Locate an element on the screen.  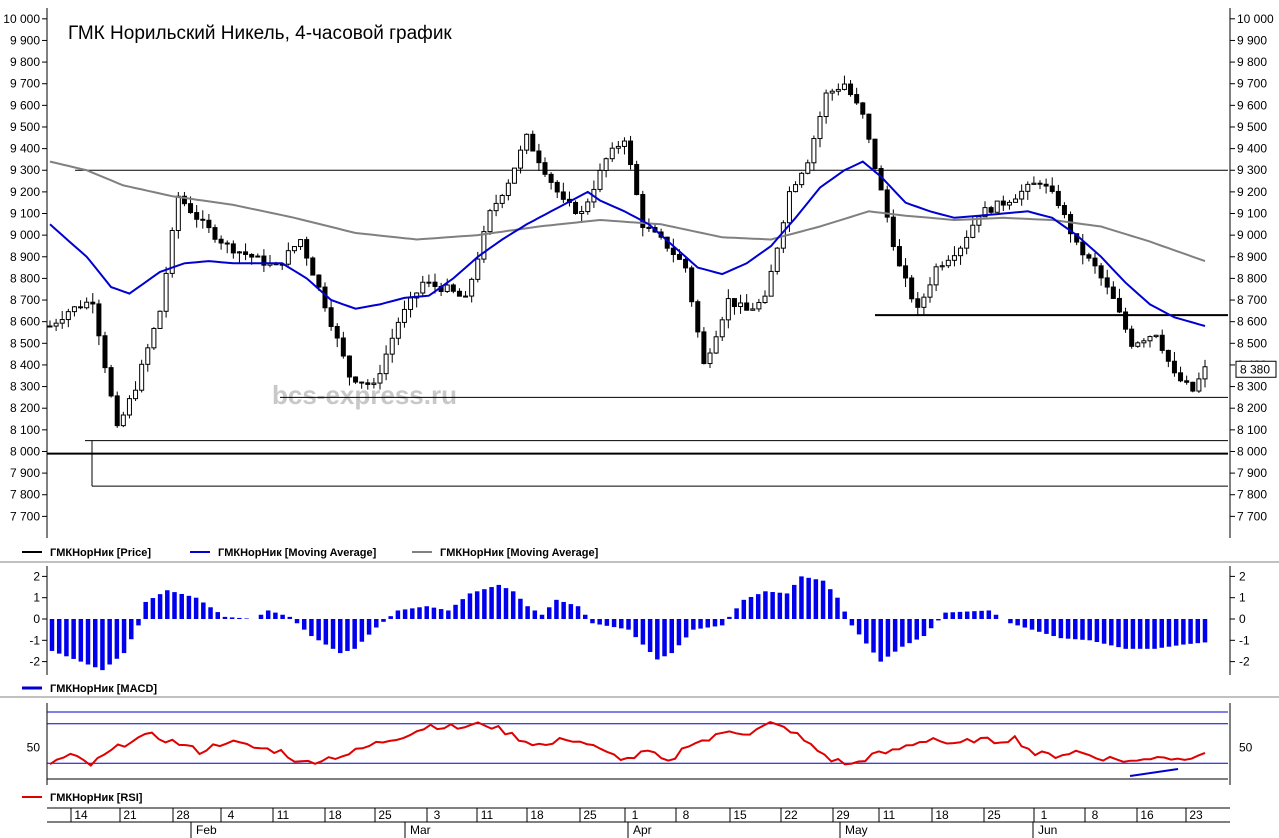
x-month-label: Feb is located at coordinates (206, 830).